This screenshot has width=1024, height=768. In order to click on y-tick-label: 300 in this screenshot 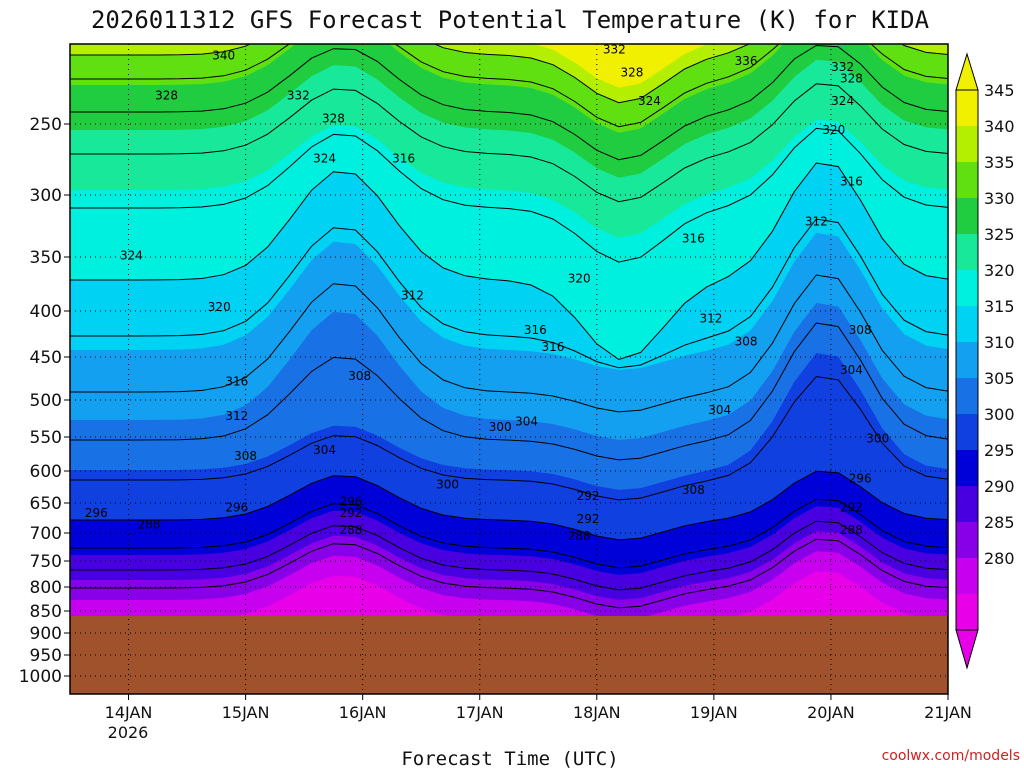, I will do `click(46, 196)`.